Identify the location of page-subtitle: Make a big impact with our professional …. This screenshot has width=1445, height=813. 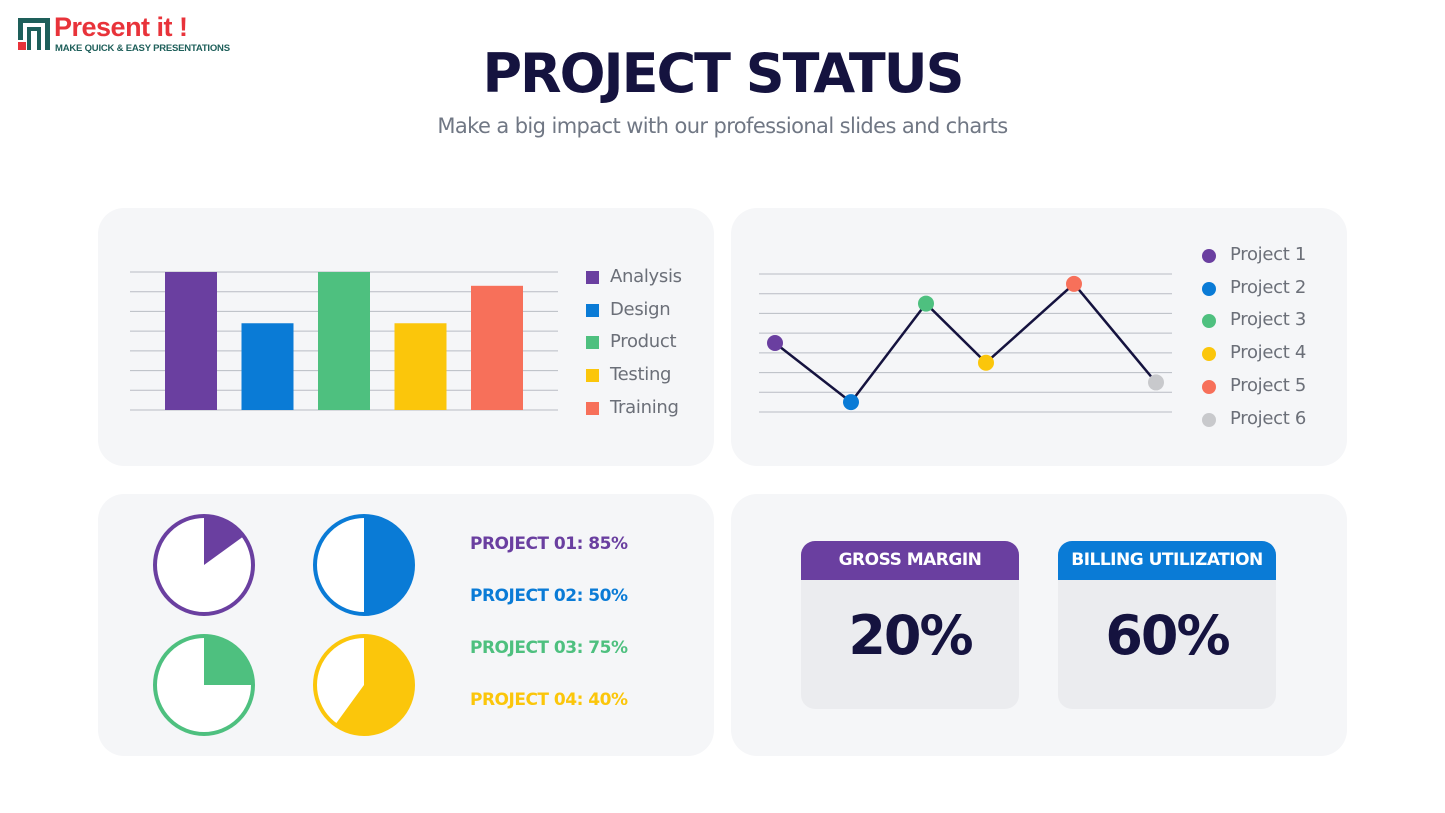
(722, 126).